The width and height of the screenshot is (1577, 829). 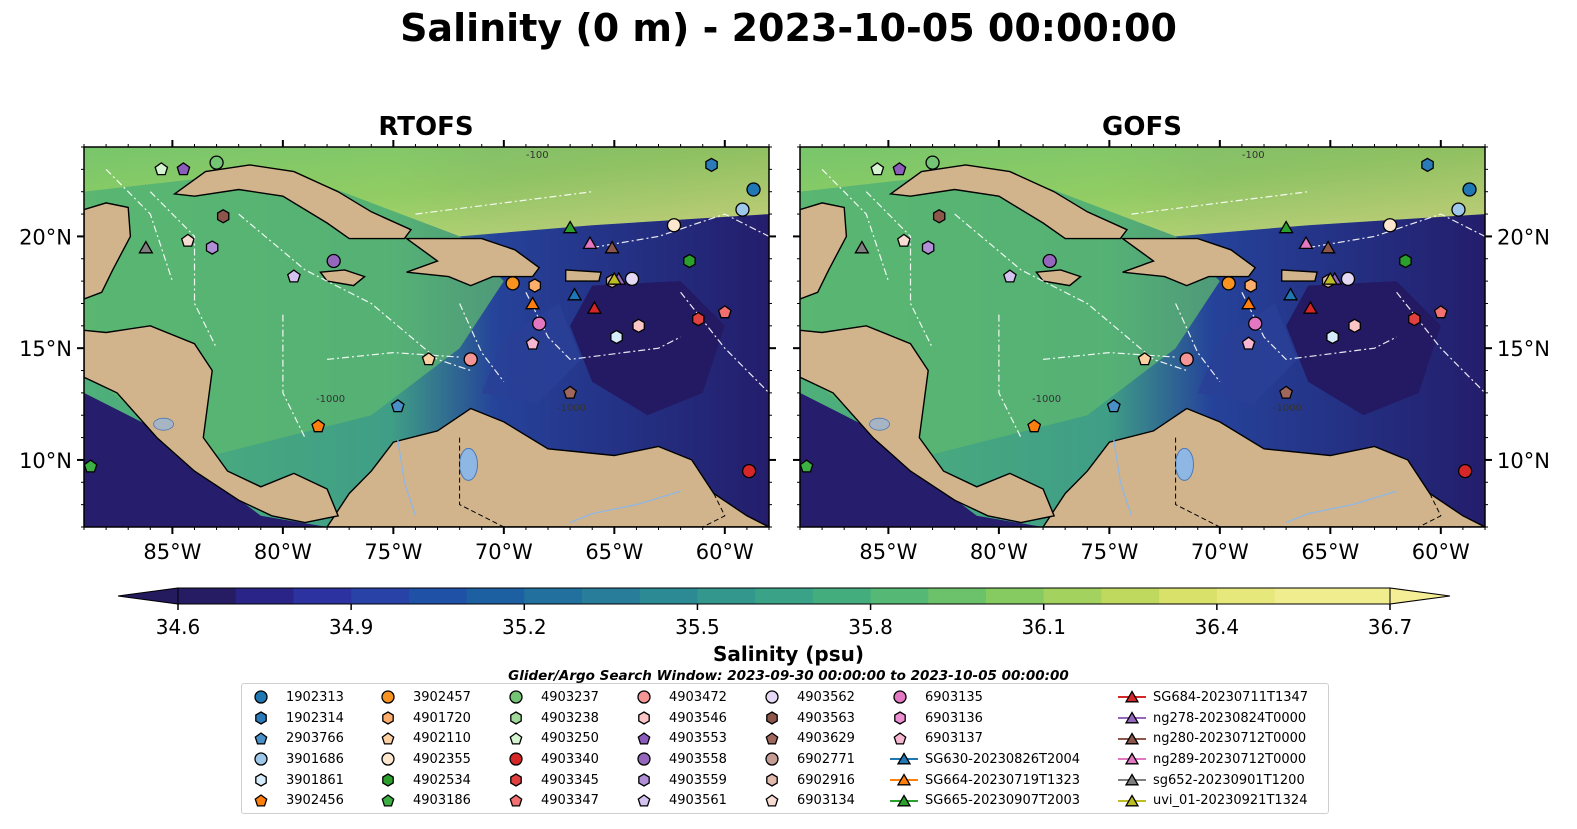 What do you see at coordinates (468, 464) in the screenshot?
I see `lake-maracaibo` at bounding box center [468, 464].